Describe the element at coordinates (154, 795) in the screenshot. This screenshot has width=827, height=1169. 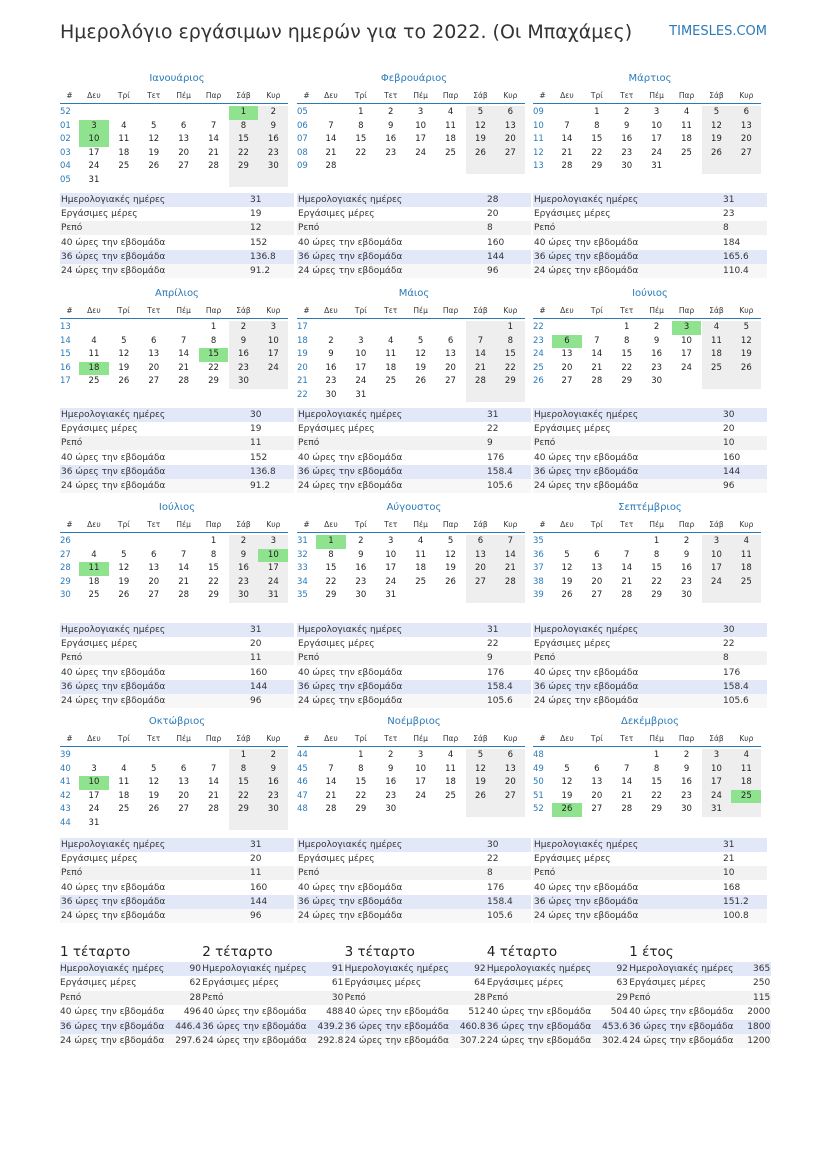
I see `day-cell: 19` at that location.